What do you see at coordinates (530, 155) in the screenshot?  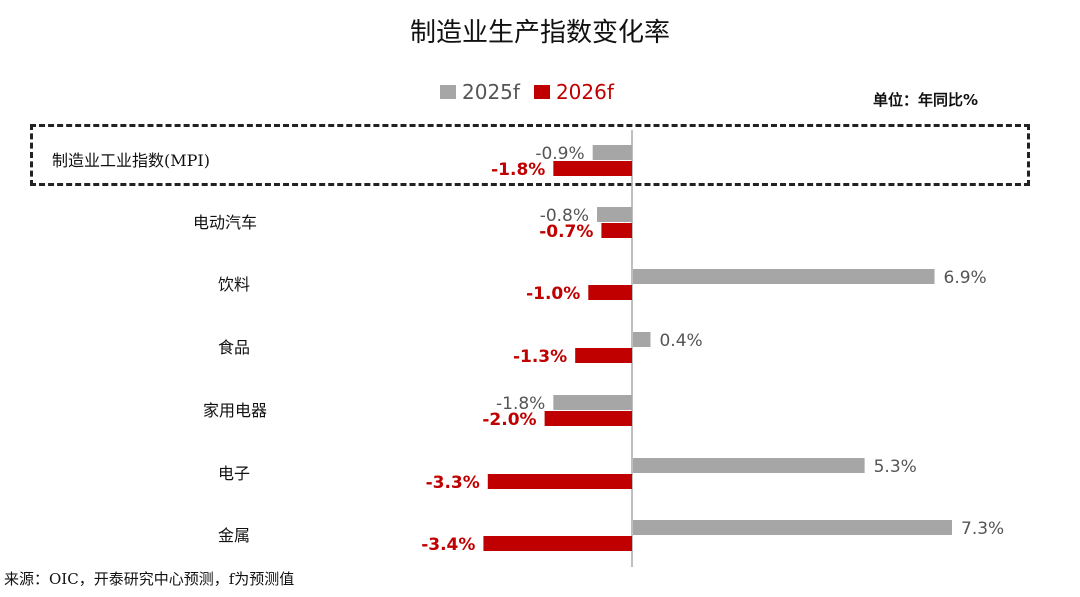 I see `highlight-box-mpi` at bounding box center [530, 155].